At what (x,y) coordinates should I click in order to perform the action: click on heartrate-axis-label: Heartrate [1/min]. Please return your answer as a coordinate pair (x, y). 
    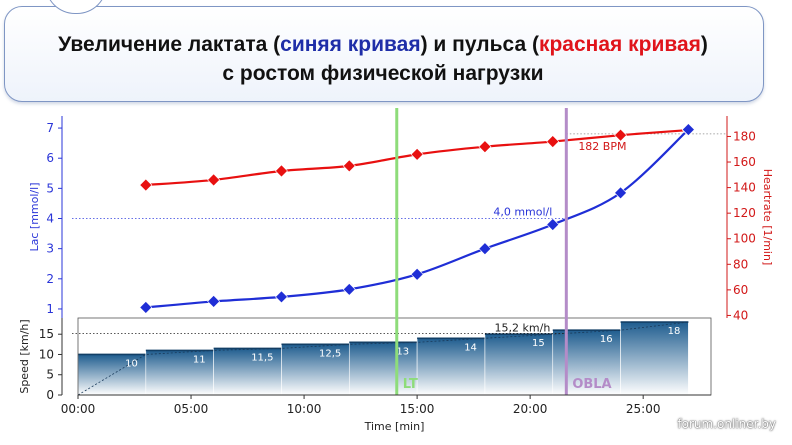
    Looking at the image, I should click on (767, 217).